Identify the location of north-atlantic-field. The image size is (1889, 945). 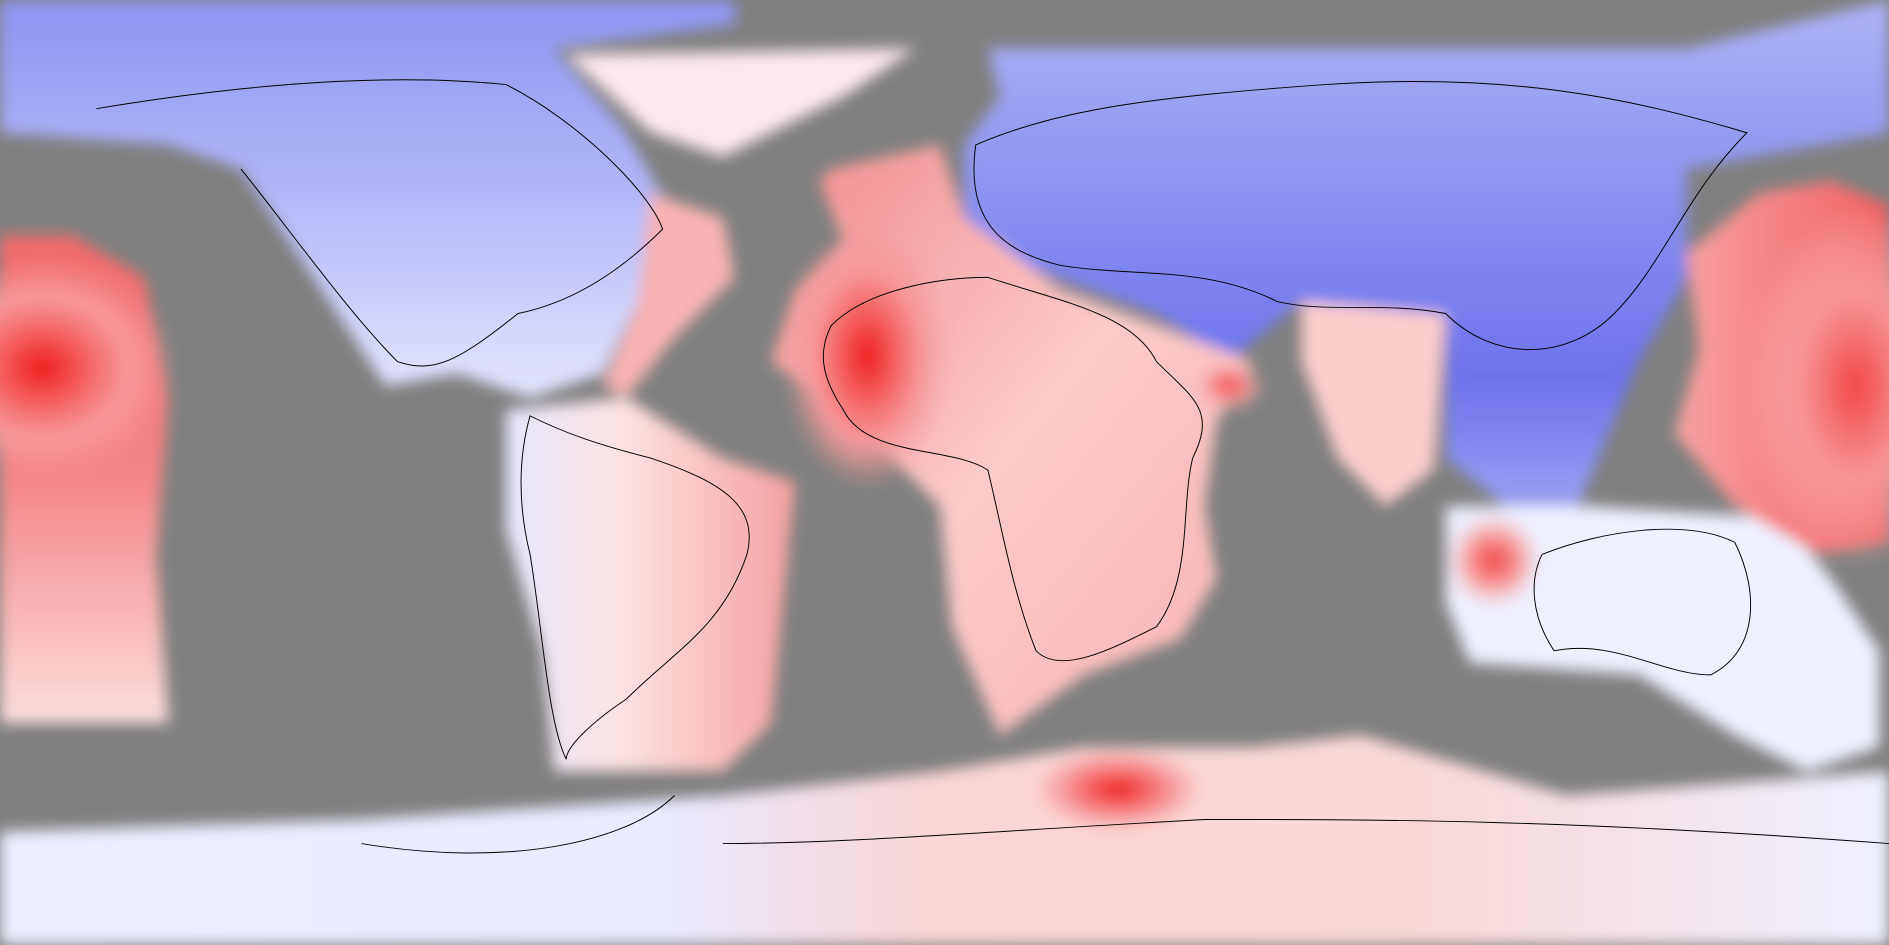
(668, 295).